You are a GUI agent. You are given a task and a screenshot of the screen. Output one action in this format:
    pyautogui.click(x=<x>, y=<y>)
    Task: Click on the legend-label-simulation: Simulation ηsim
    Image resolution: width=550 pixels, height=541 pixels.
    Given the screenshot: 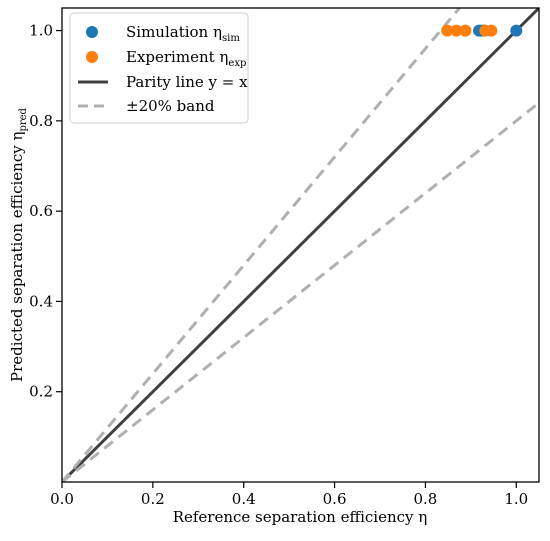 What is the action you would take?
    pyautogui.click(x=183, y=33)
    